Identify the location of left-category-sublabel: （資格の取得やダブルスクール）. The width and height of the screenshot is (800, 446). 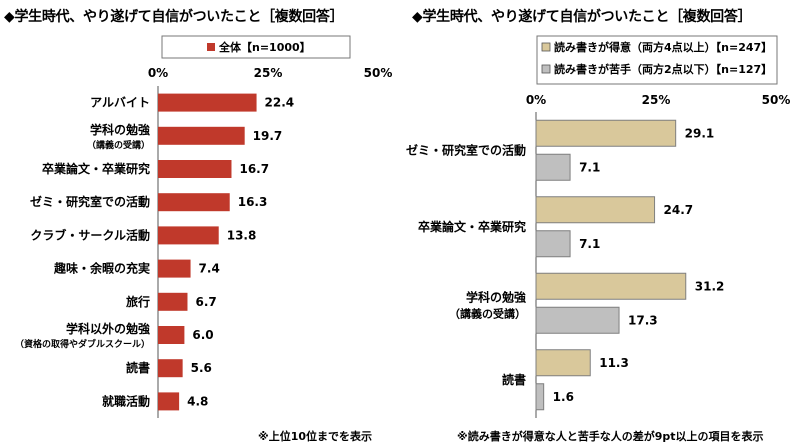
(82, 344).